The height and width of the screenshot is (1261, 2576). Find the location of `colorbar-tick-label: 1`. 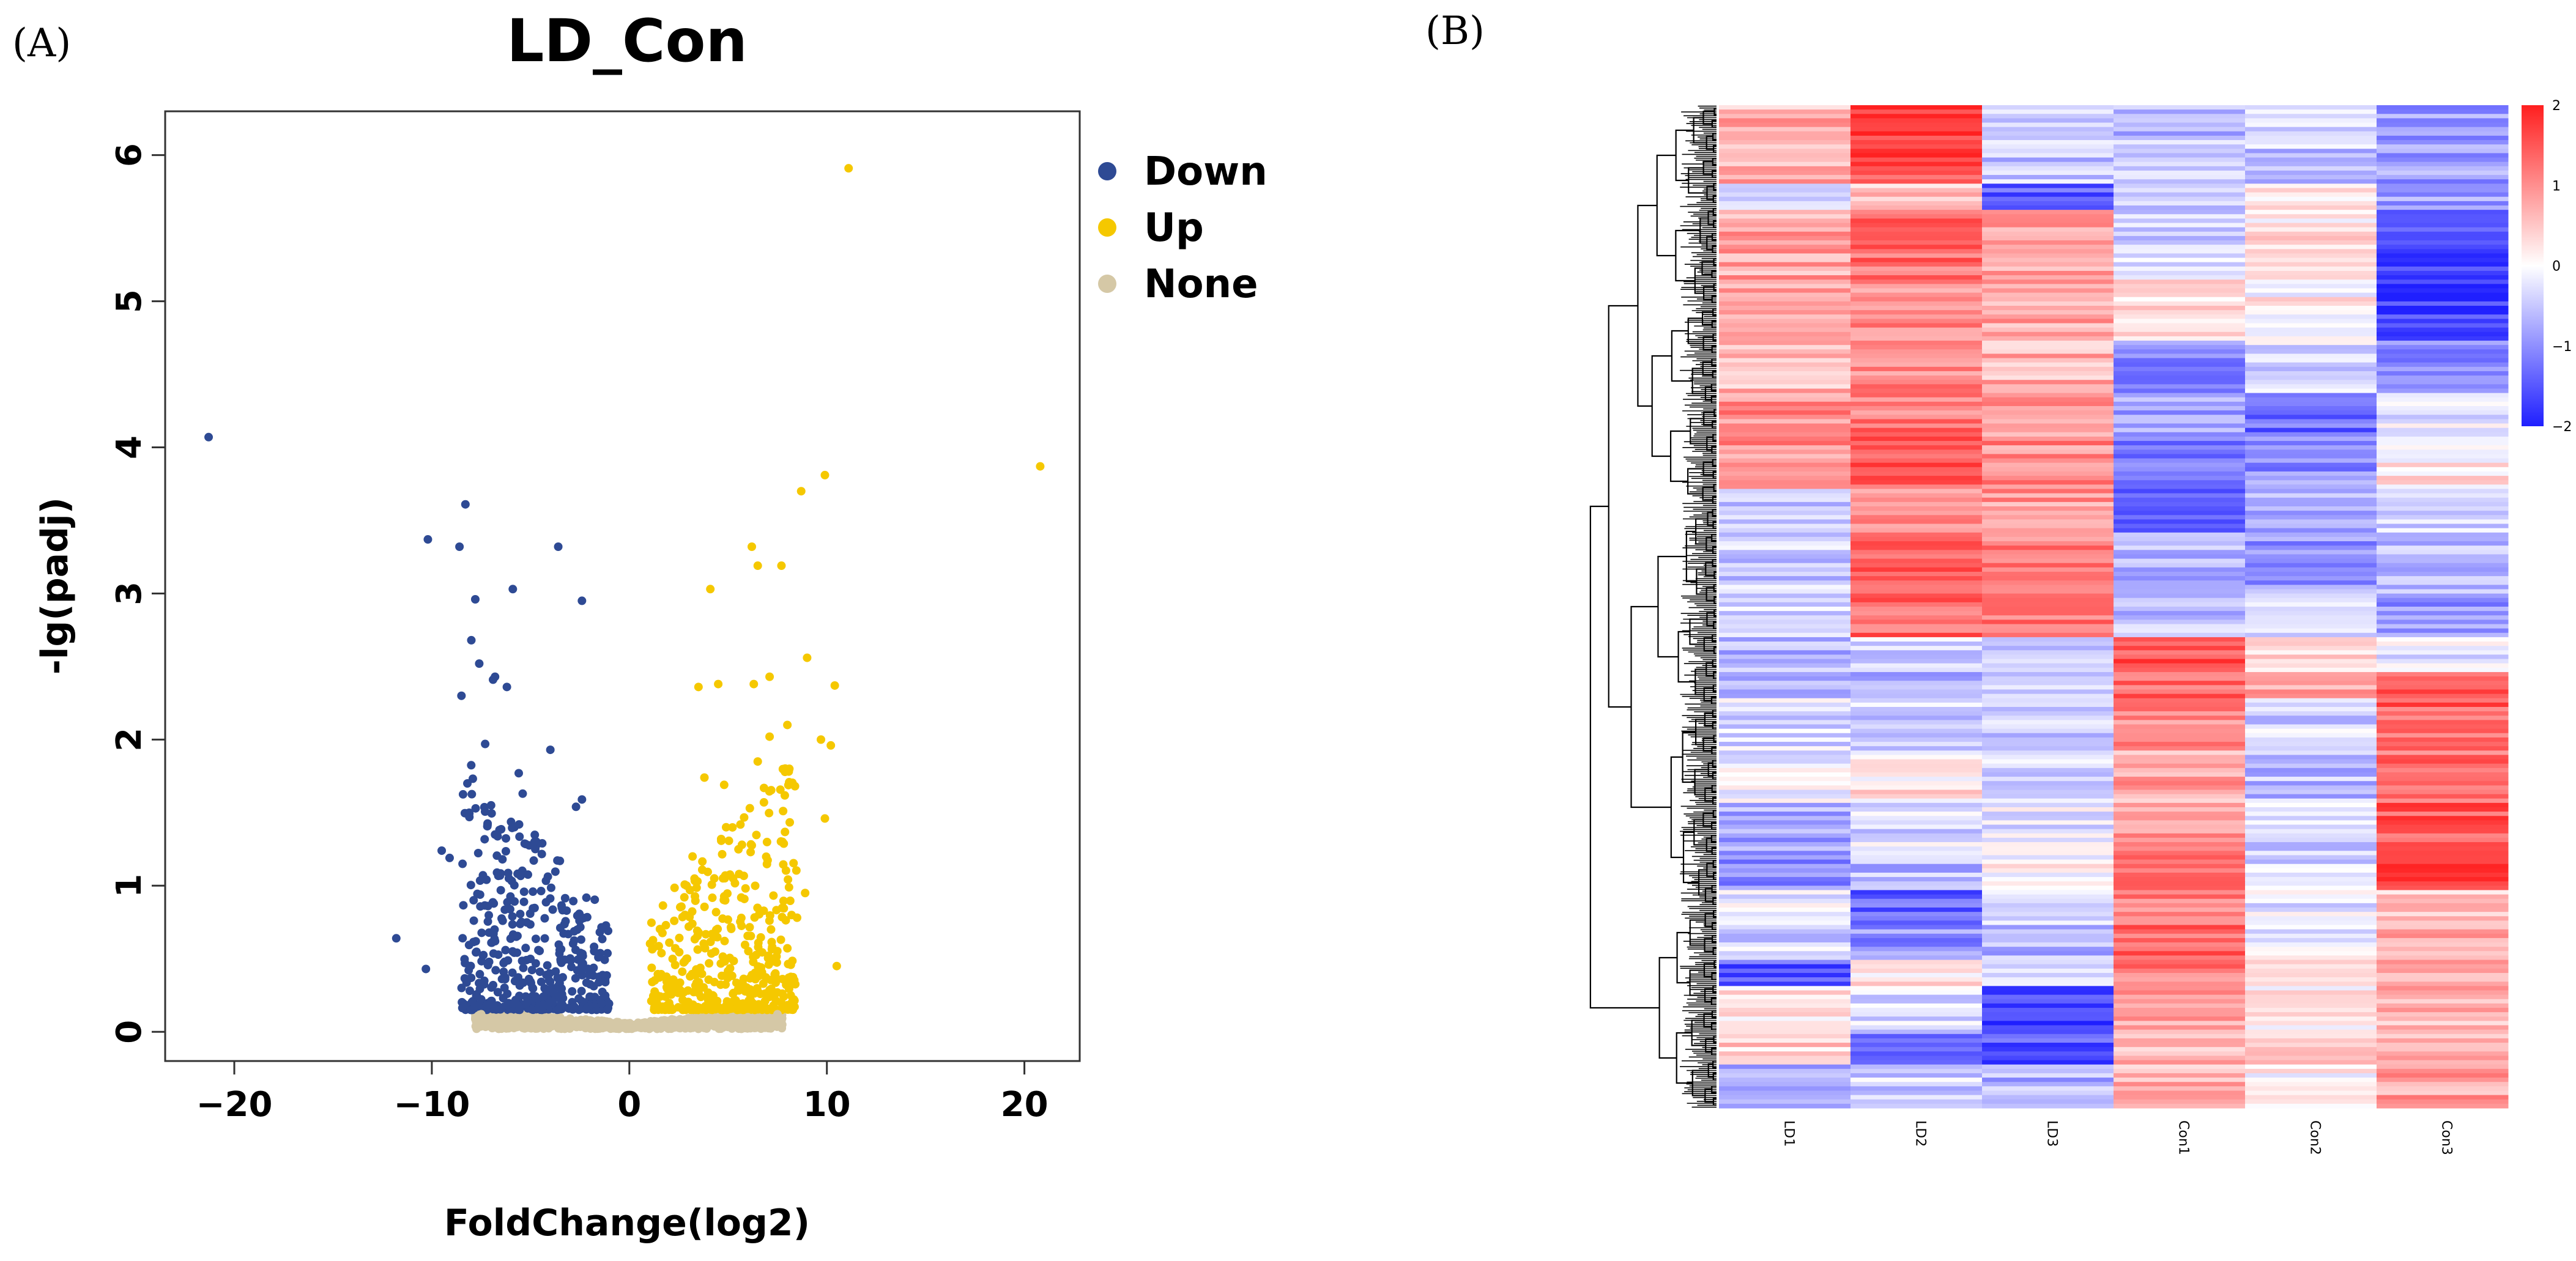

colorbar-tick-label: 1 is located at coordinates (2556, 186).